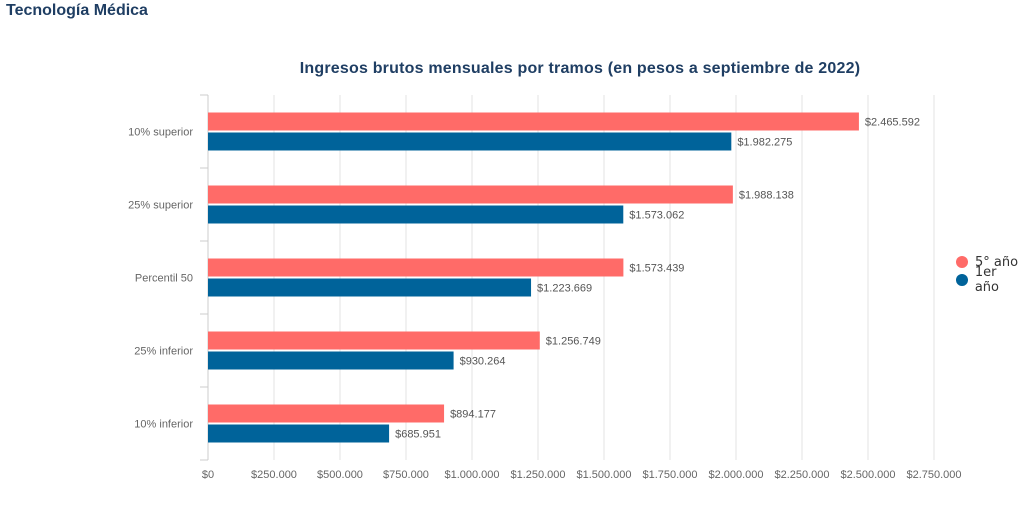 The image size is (1024, 506). Describe the element at coordinates (340, 475) in the screenshot. I see `x-tick-label: $500.000` at that location.